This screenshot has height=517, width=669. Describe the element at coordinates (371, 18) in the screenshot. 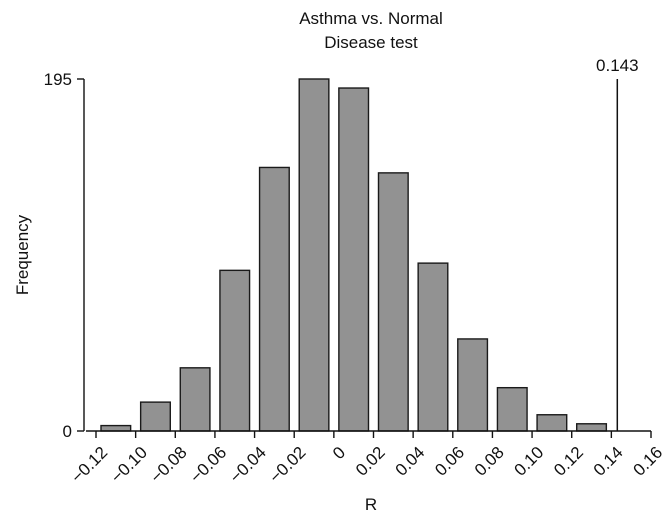

I see `chart-title: Asthma vs. Normal` at that location.